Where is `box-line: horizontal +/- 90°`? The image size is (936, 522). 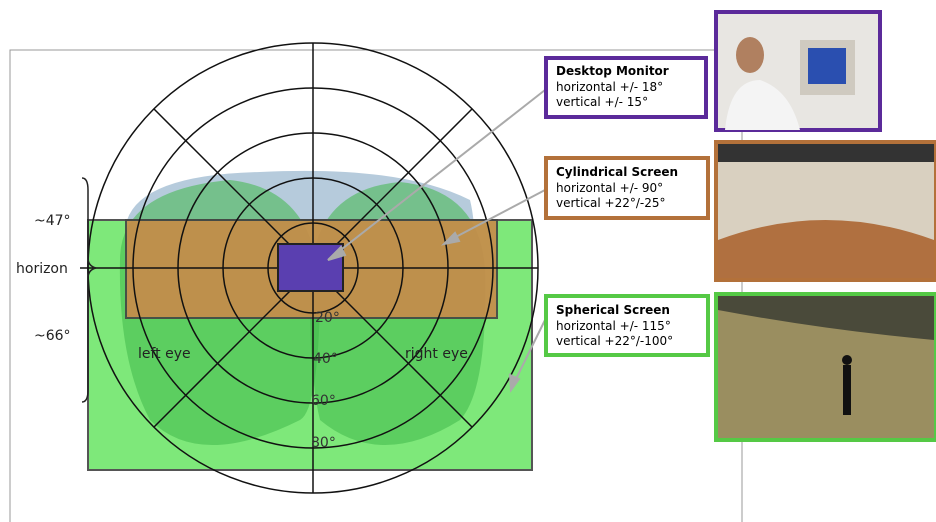
box-line: horizontal +/- 90° is located at coordinates (609, 188).